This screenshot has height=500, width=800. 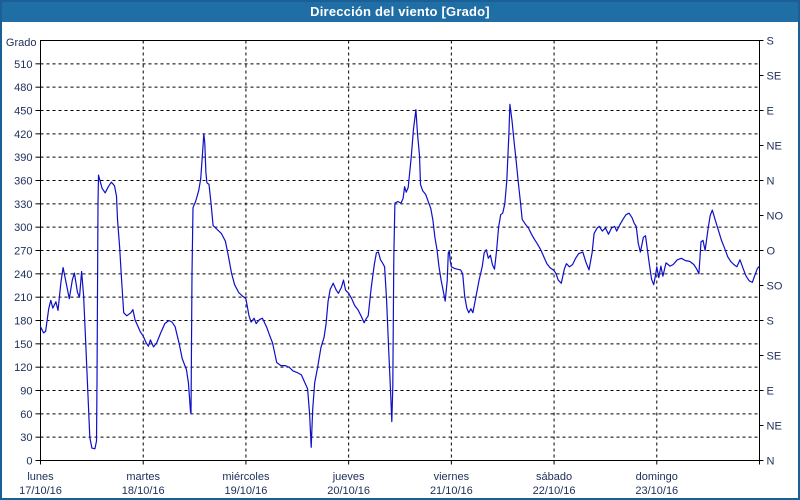 What do you see at coordinates (554, 491) in the screenshot?
I see `day-date-label: 22/10/16` at bounding box center [554, 491].